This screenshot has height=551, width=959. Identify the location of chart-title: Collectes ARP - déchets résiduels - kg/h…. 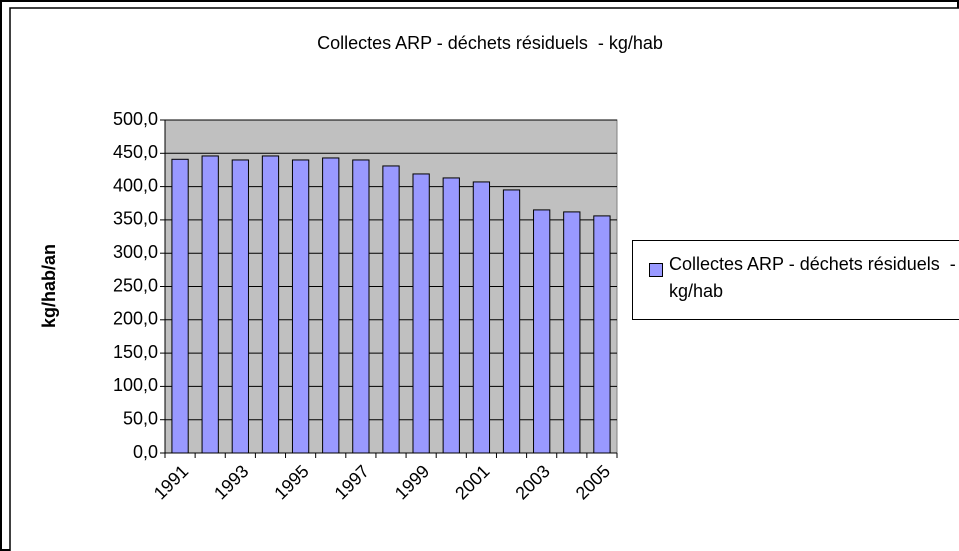
(490, 43).